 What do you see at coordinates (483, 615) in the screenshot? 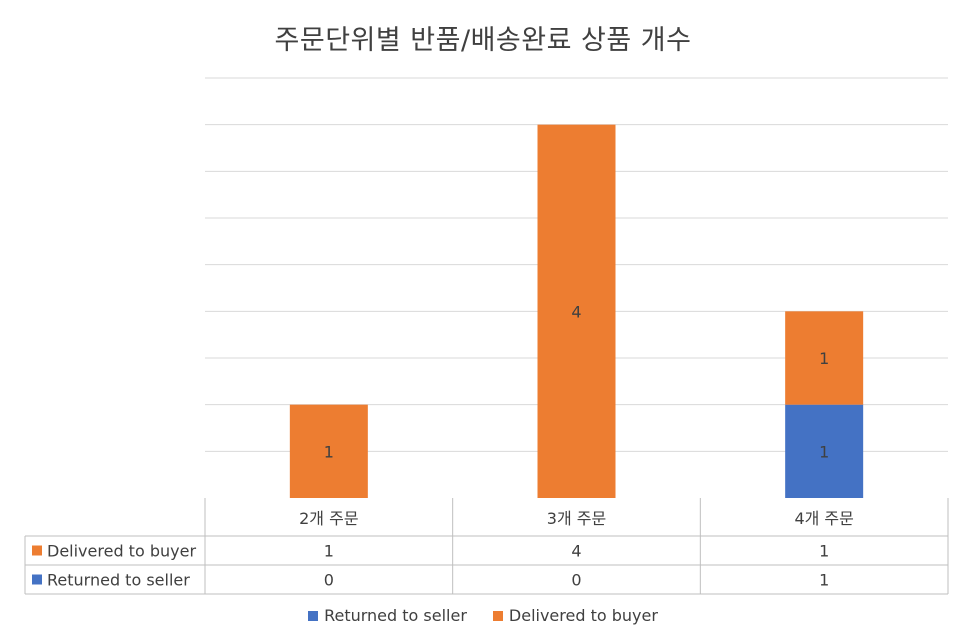
I see `legend: Returned to seller Delivered to buyer` at bounding box center [483, 615].